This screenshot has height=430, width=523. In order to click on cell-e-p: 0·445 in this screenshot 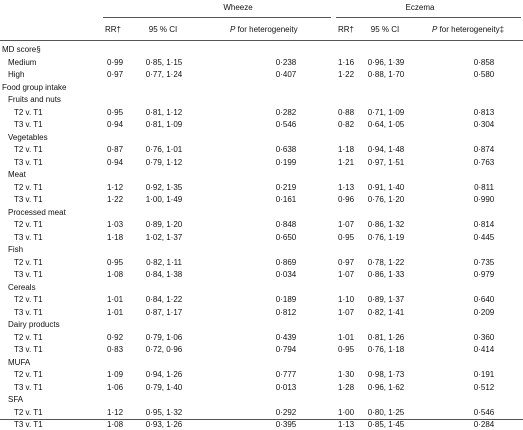, I will do `click(484, 237)`.